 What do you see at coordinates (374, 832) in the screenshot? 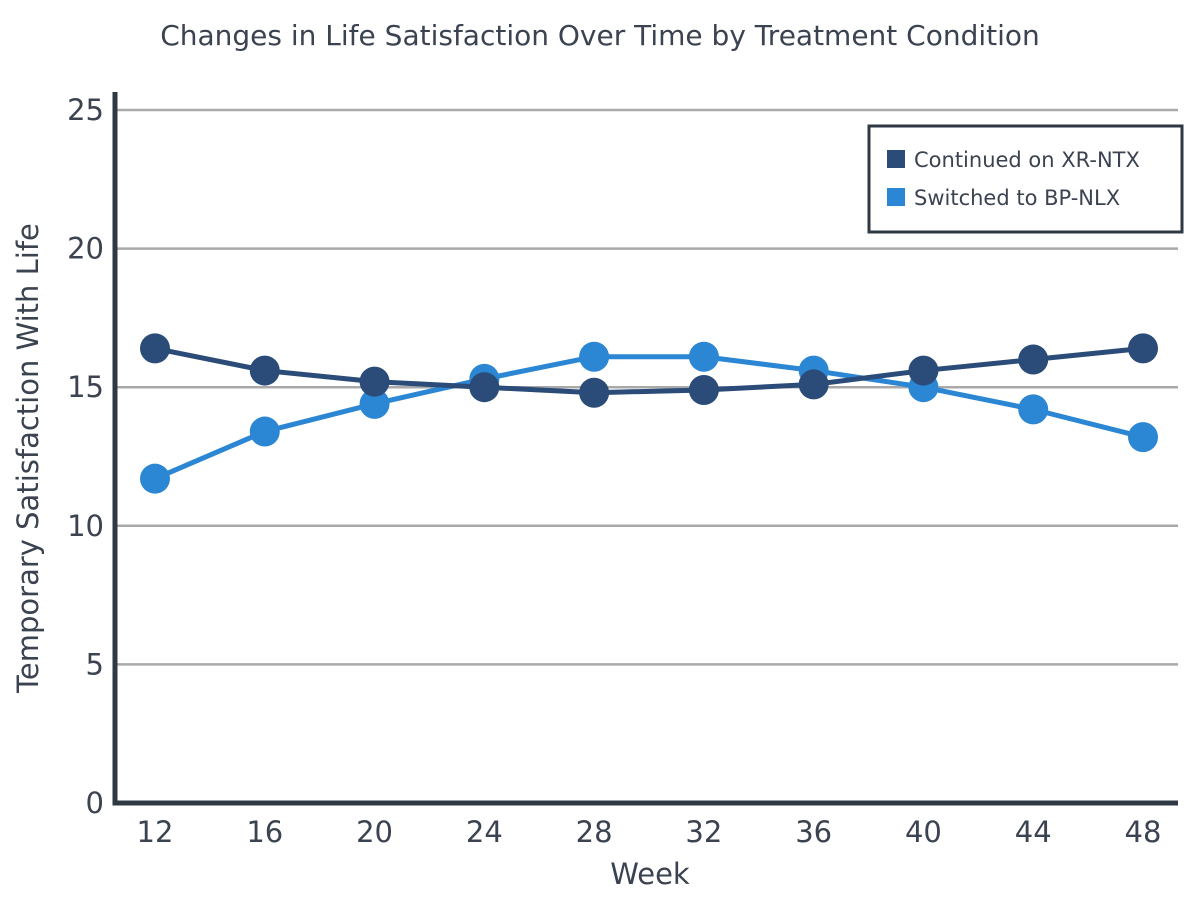
I see `x-tick-label-20: 20` at bounding box center [374, 832].